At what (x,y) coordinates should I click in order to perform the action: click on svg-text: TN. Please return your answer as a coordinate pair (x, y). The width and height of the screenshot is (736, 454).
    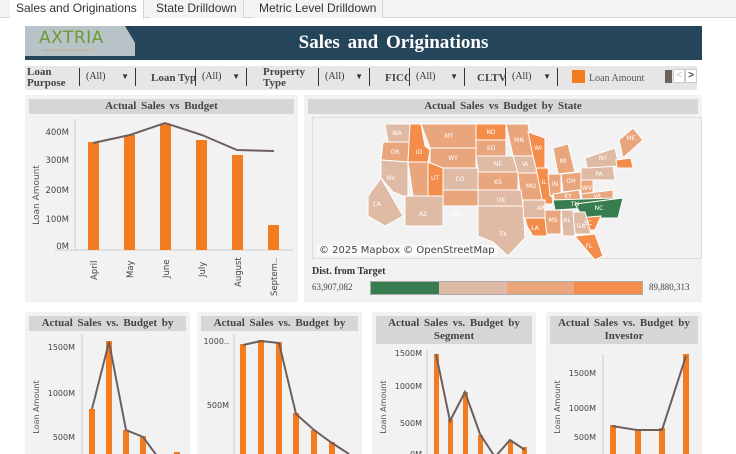
    Looking at the image, I should click on (574, 204).